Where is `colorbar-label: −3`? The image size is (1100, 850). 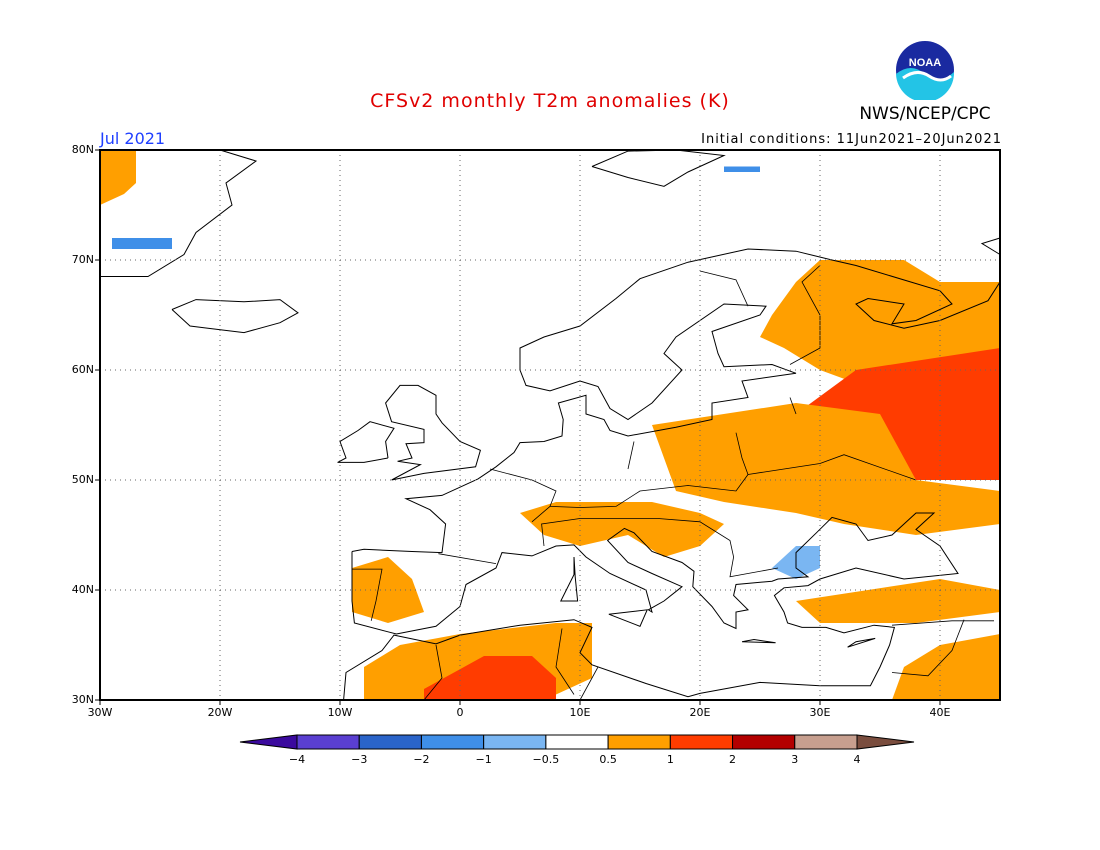
colorbar-label: −3 is located at coordinates (359, 759).